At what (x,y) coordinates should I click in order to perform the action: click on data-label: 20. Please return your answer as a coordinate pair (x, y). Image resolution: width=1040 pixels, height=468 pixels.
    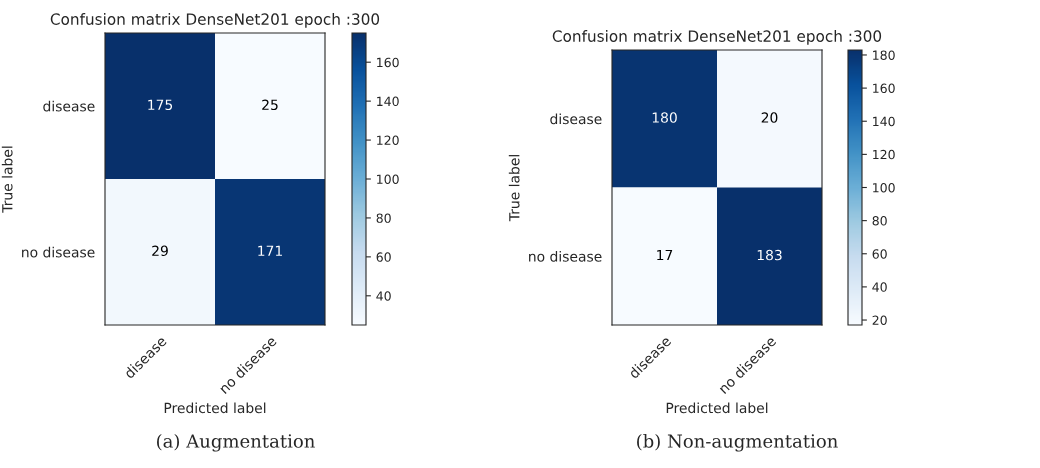
    Looking at the image, I should click on (769, 117).